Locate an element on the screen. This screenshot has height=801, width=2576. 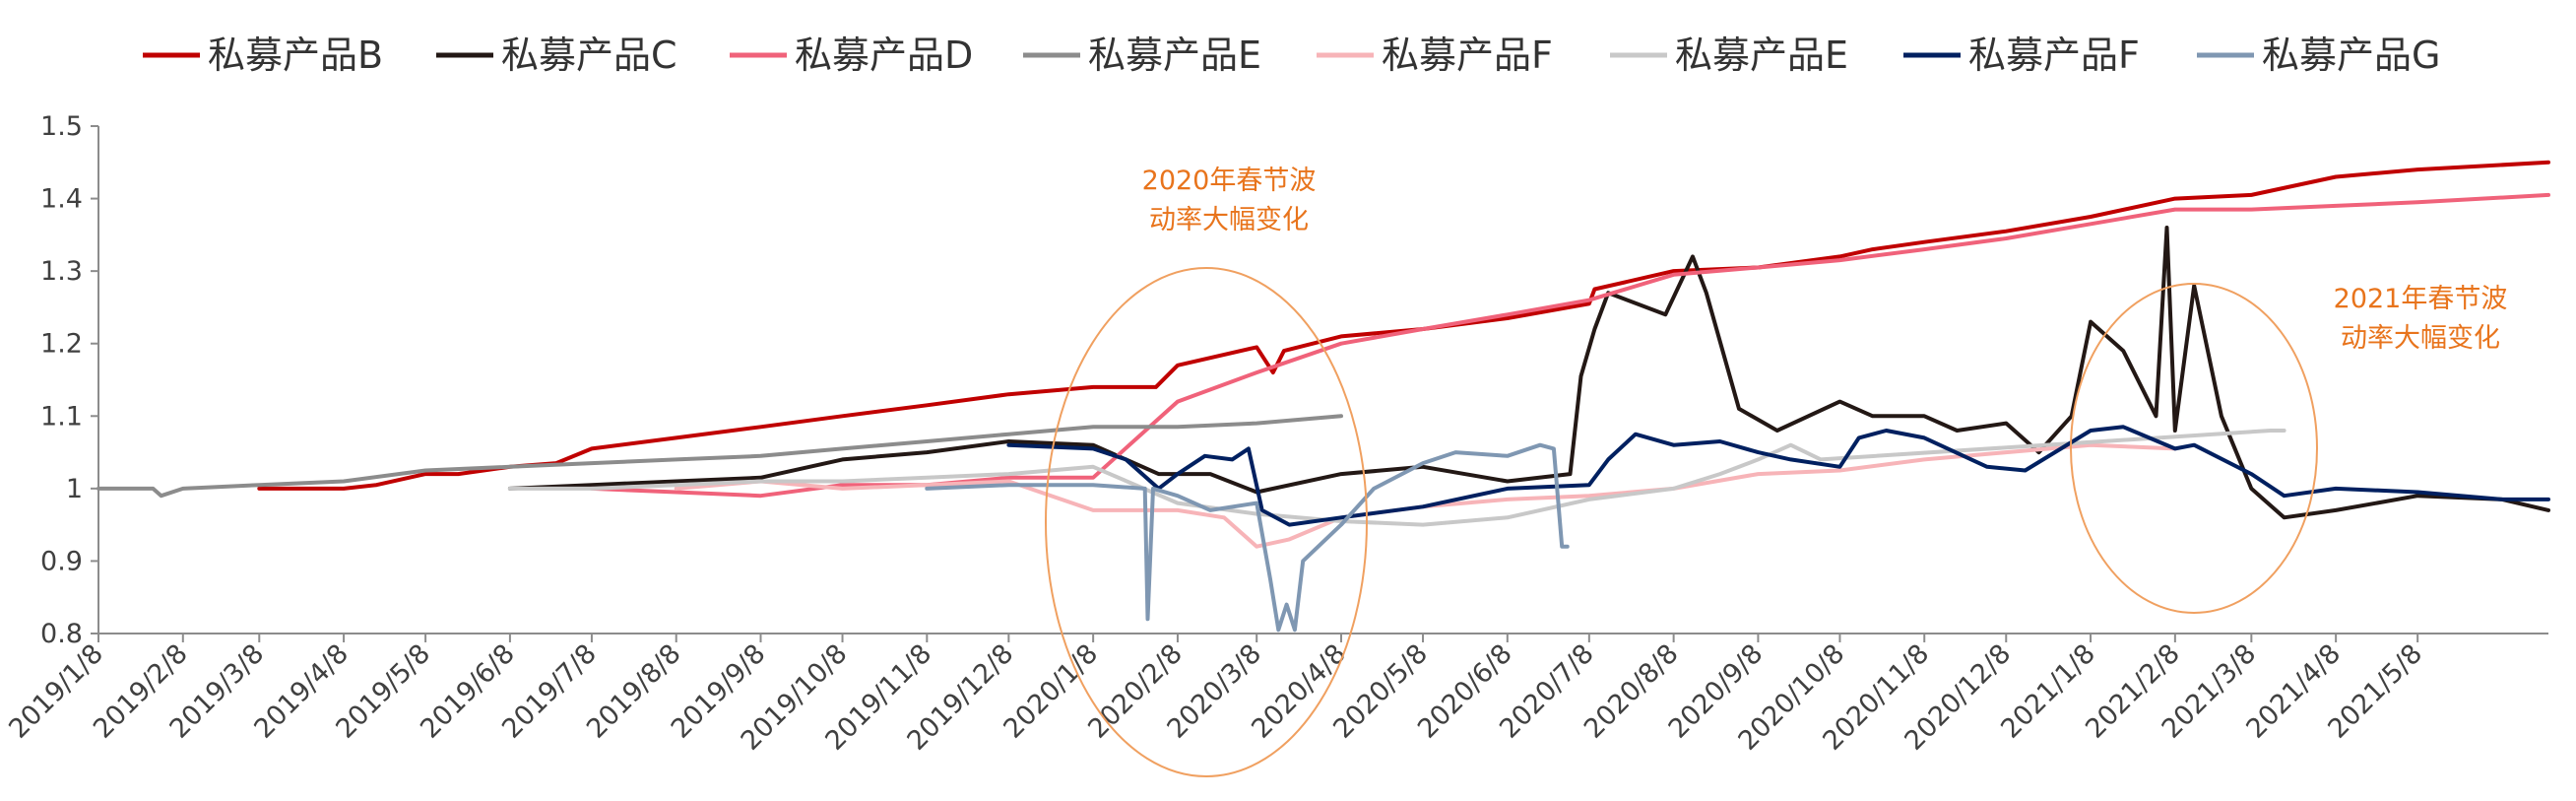
legend-label: 私募产品B is located at coordinates (295, 55).